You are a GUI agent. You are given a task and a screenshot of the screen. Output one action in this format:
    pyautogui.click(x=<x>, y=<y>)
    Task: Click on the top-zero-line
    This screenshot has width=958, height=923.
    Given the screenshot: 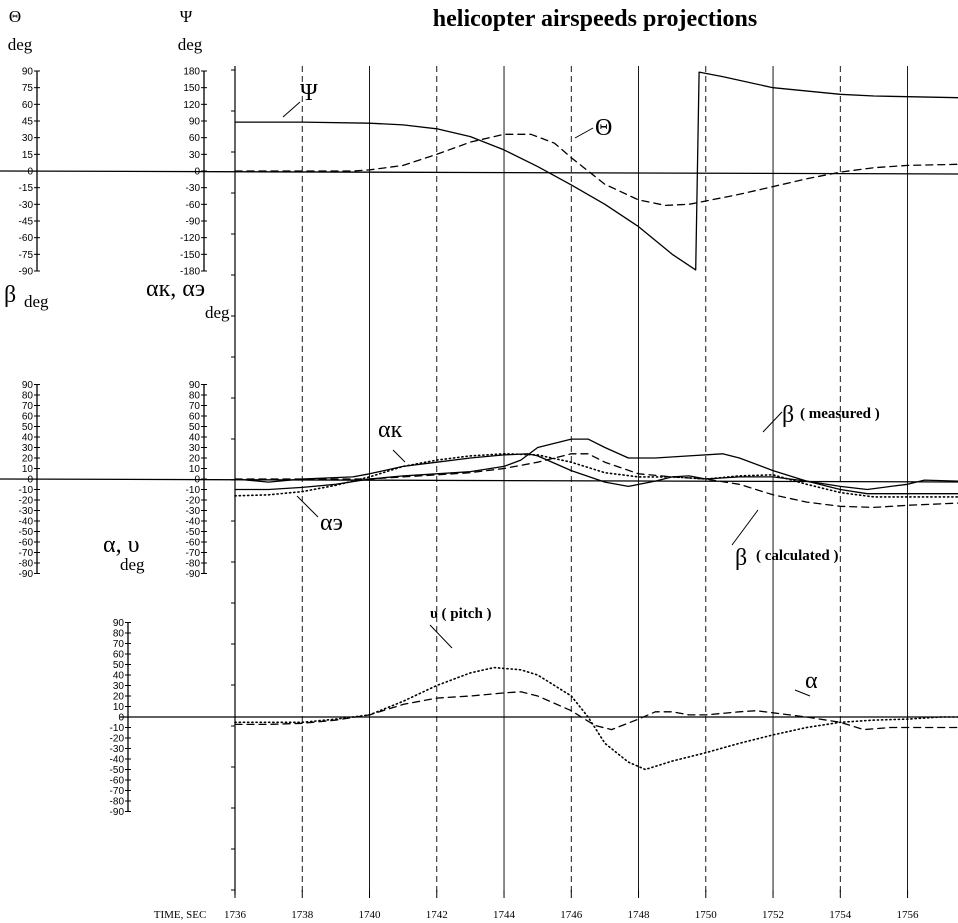 What is the action you would take?
    pyautogui.click(x=479, y=172)
    